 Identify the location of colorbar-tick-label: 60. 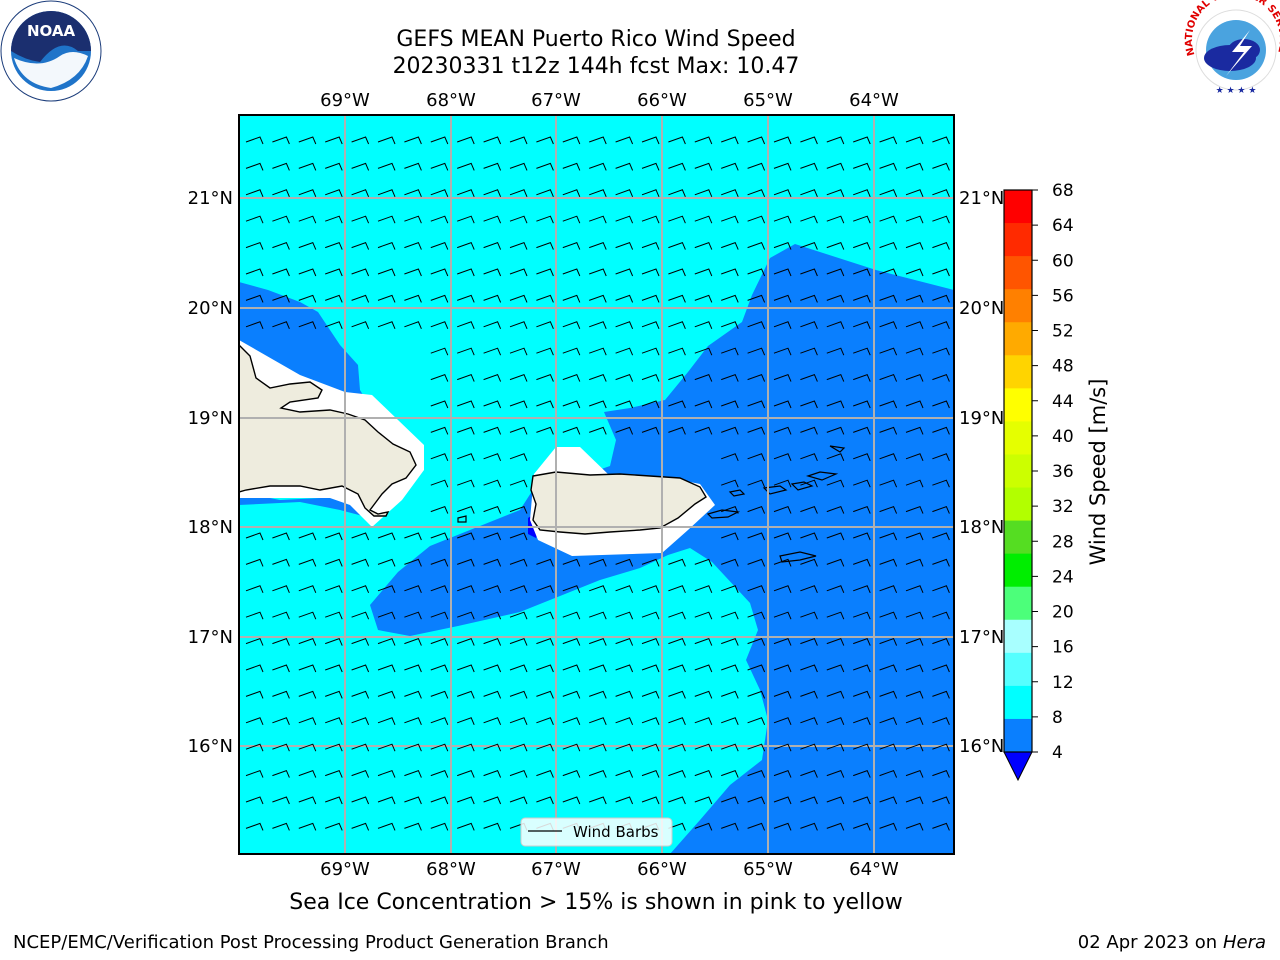
(1063, 261).